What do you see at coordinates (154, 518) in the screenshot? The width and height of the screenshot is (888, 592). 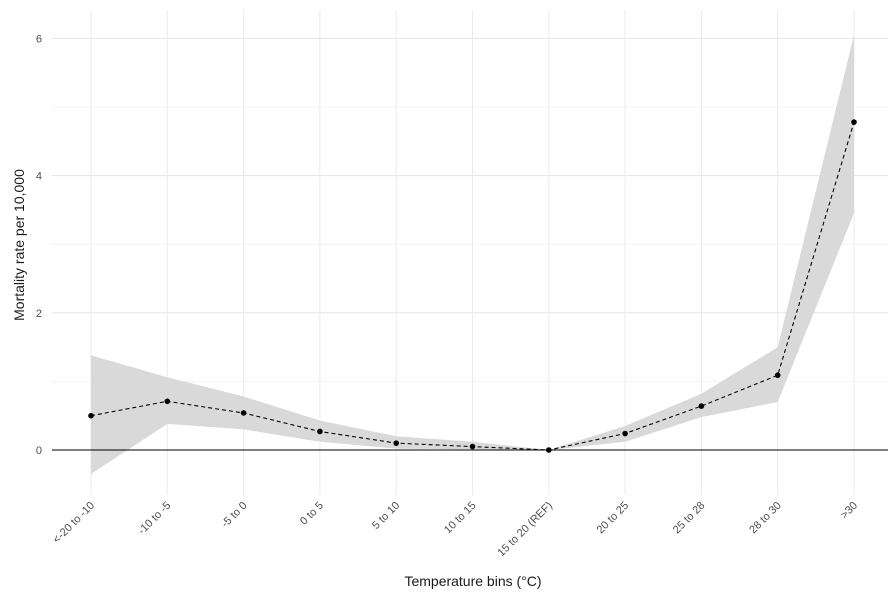 I see `x-tick-label: -10 to -5` at bounding box center [154, 518].